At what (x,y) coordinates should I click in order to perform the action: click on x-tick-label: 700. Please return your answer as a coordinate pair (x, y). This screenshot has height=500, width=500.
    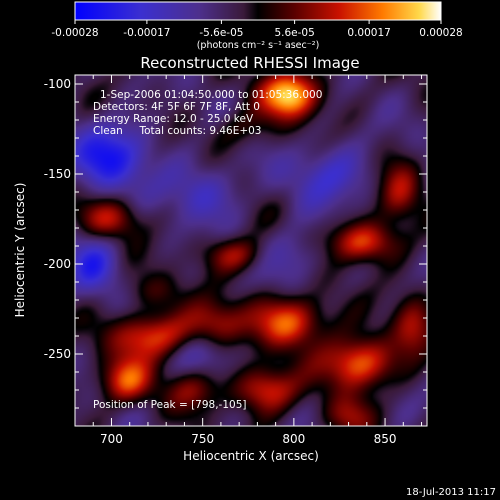
    Looking at the image, I should click on (111, 439).